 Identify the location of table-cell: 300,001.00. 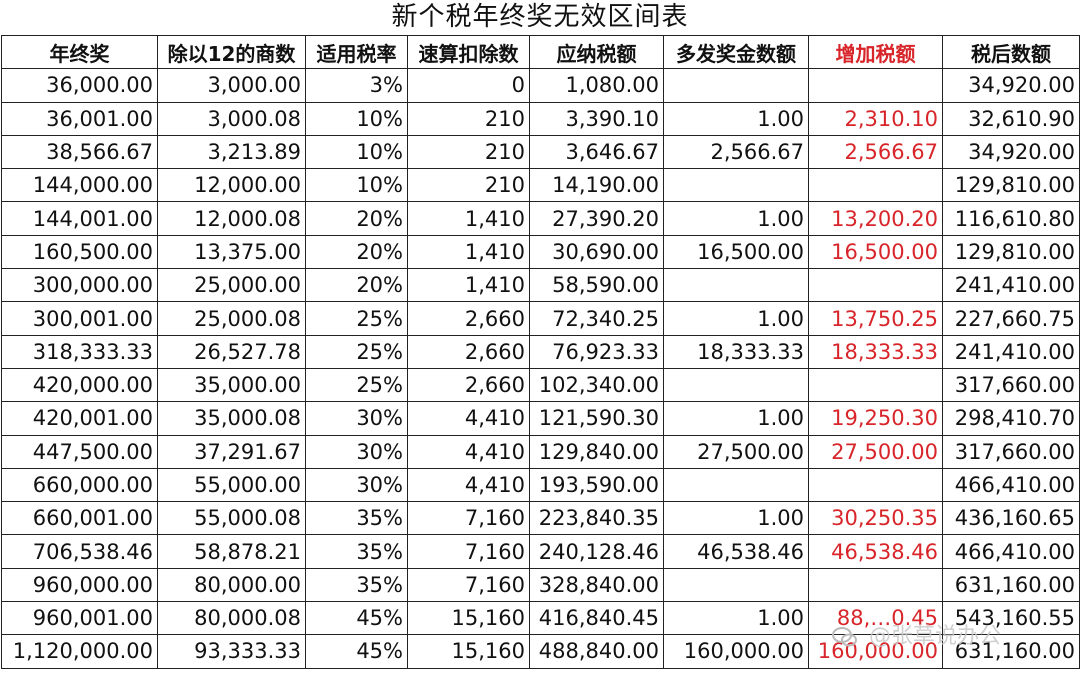
(79, 318).